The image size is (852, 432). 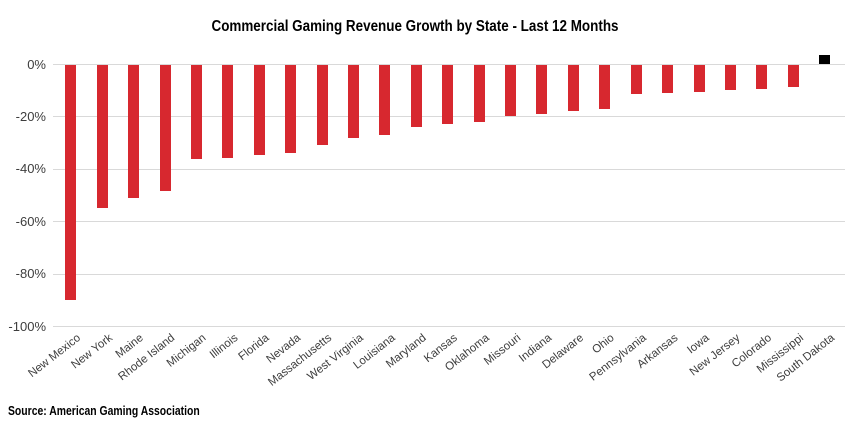 What do you see at coordinates (479, 94) in the screenshot?
I see `bar-oklahoma` at bounding box center [479, 94].